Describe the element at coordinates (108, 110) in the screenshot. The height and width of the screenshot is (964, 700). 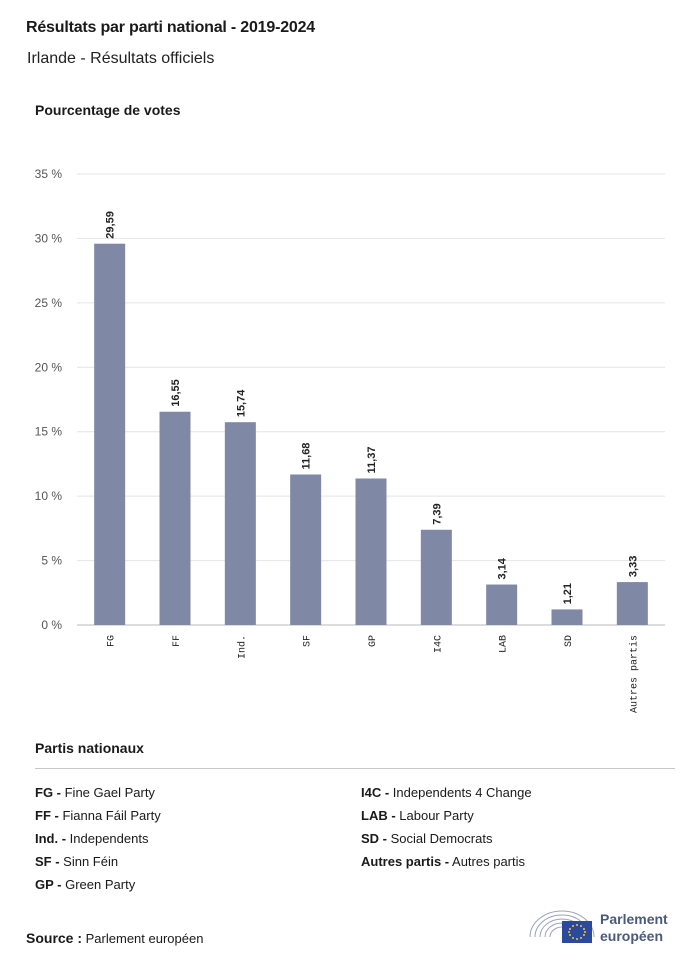
I see `y-axis-label: Pourcentage de votes` at that location.